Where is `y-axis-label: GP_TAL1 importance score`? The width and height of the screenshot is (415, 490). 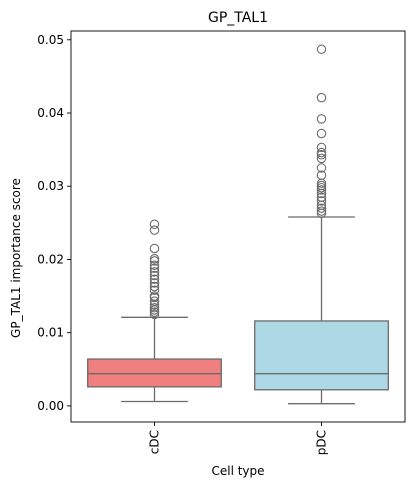
y-axis-label: GP_TAL1 importance score is located at coordinates (16, 258).